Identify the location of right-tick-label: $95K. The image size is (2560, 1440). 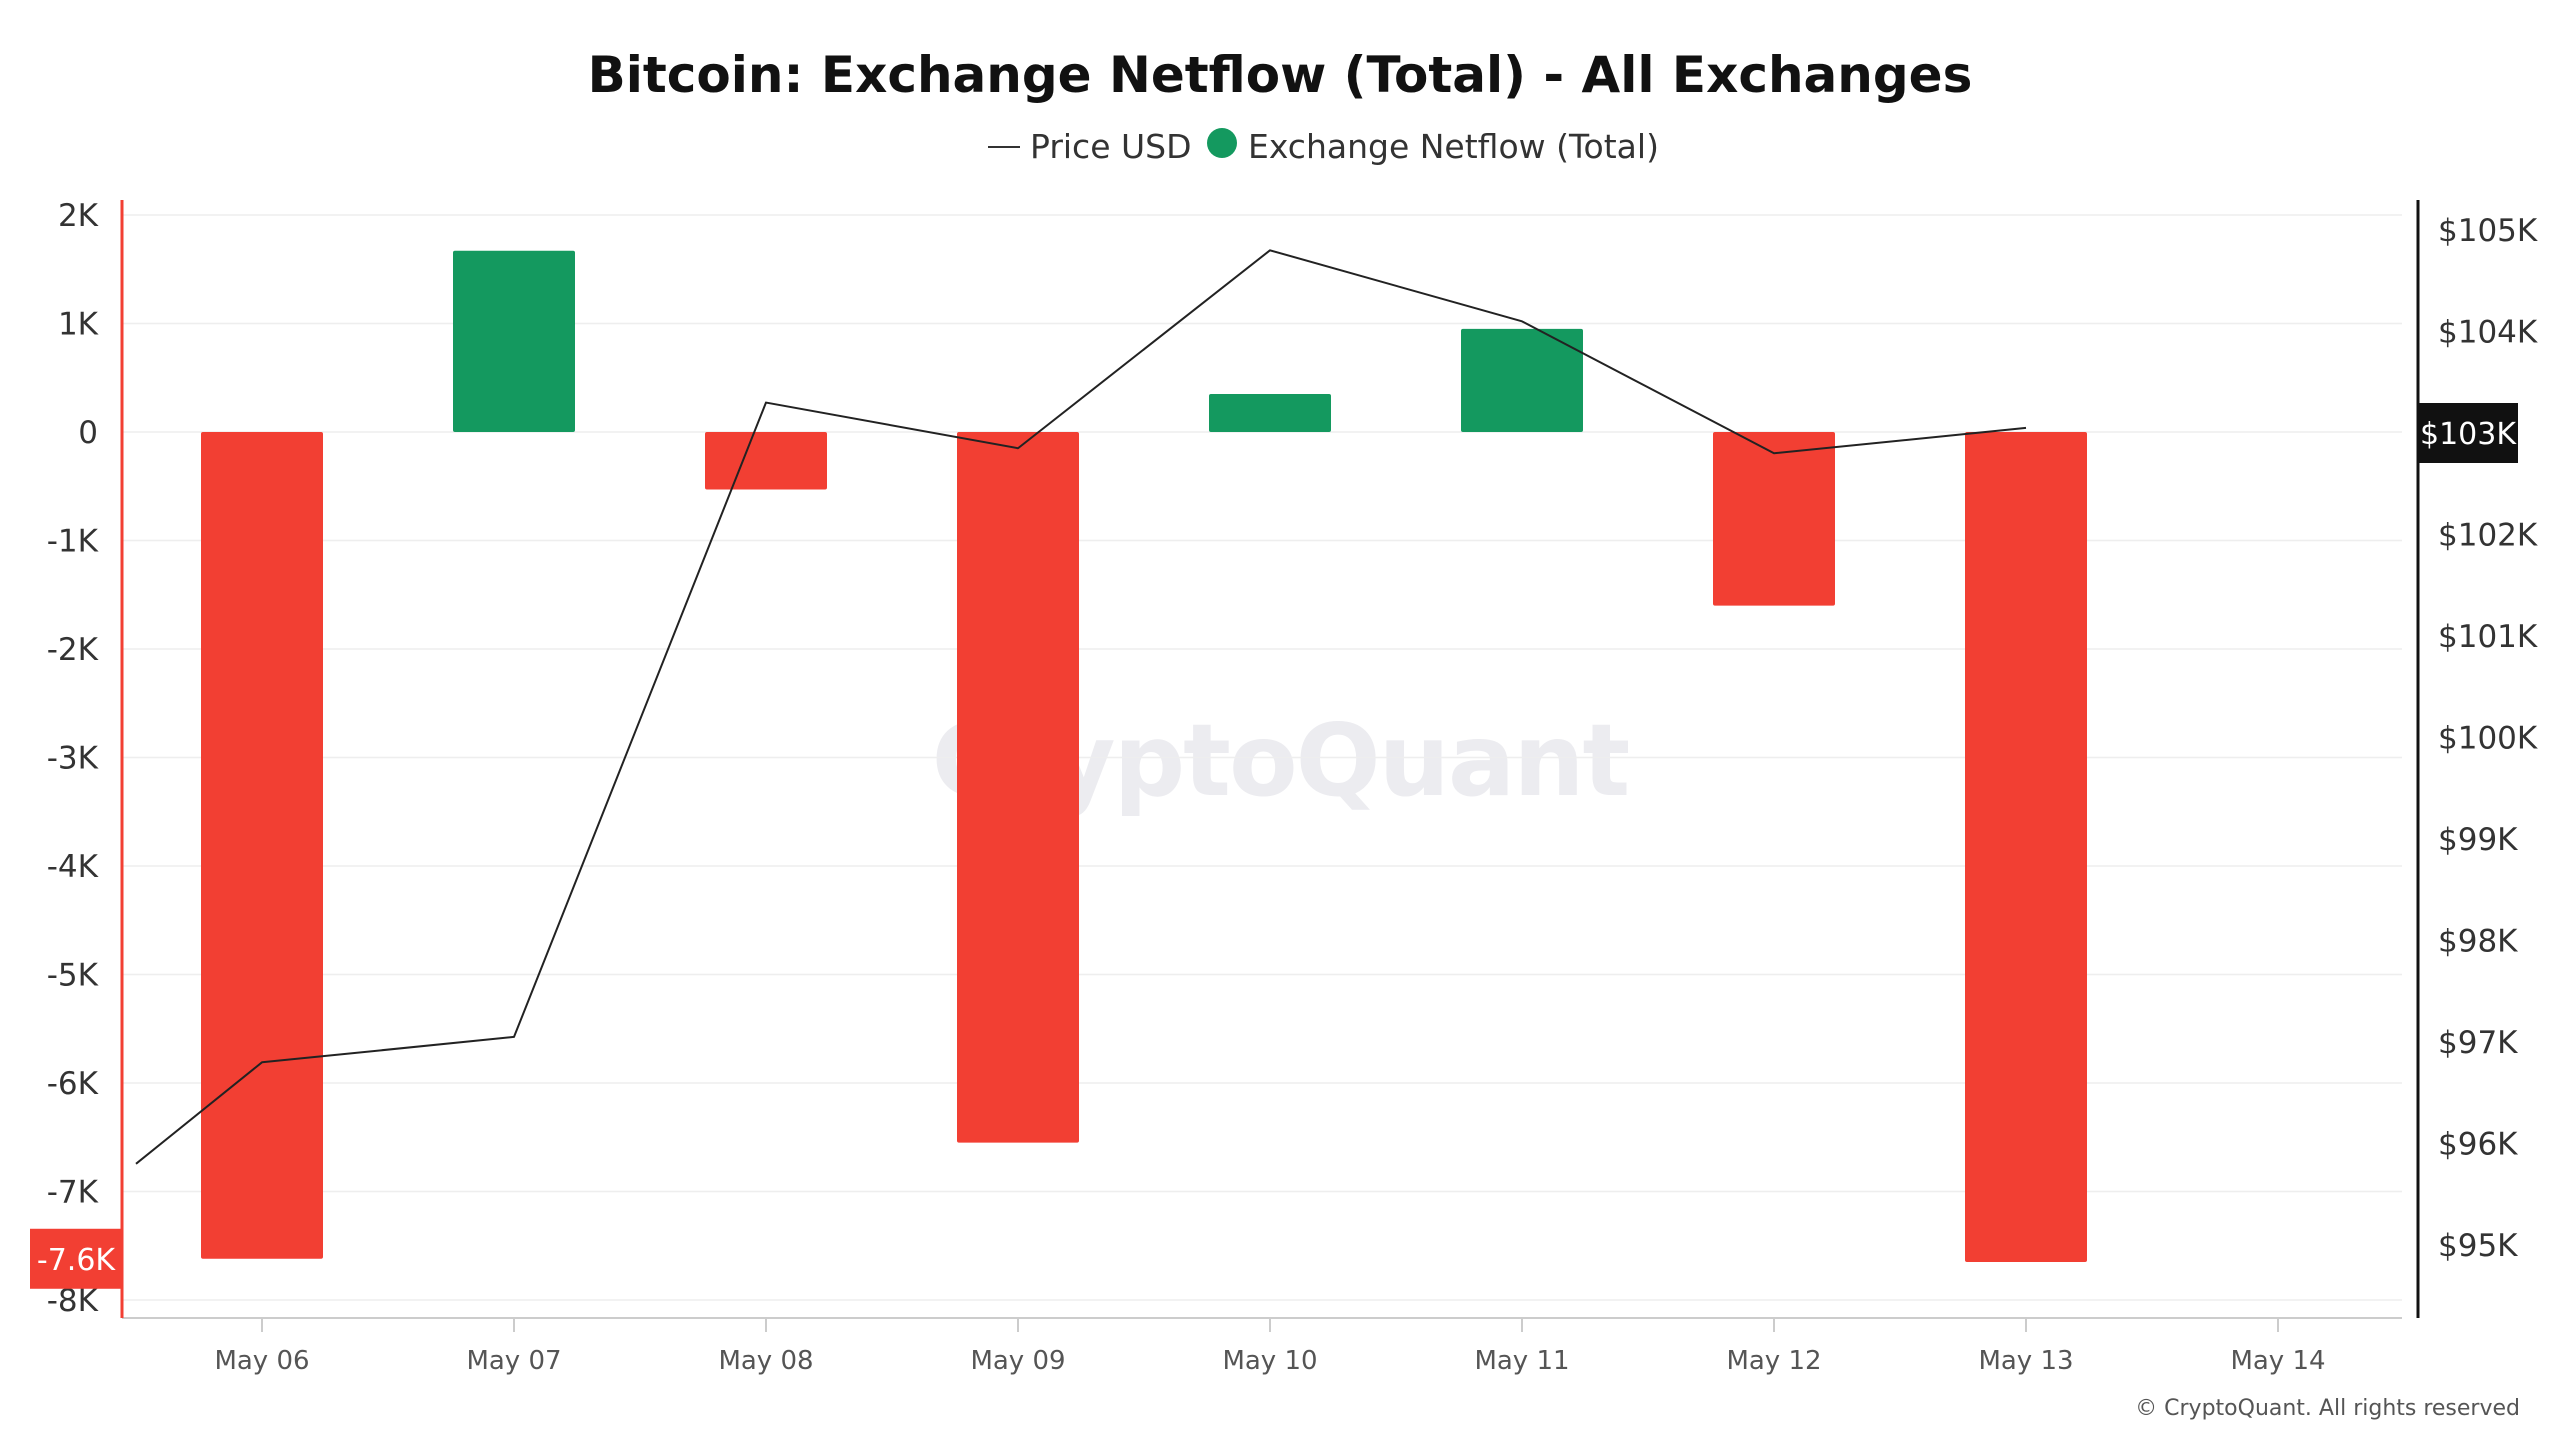
(2478, 1246).